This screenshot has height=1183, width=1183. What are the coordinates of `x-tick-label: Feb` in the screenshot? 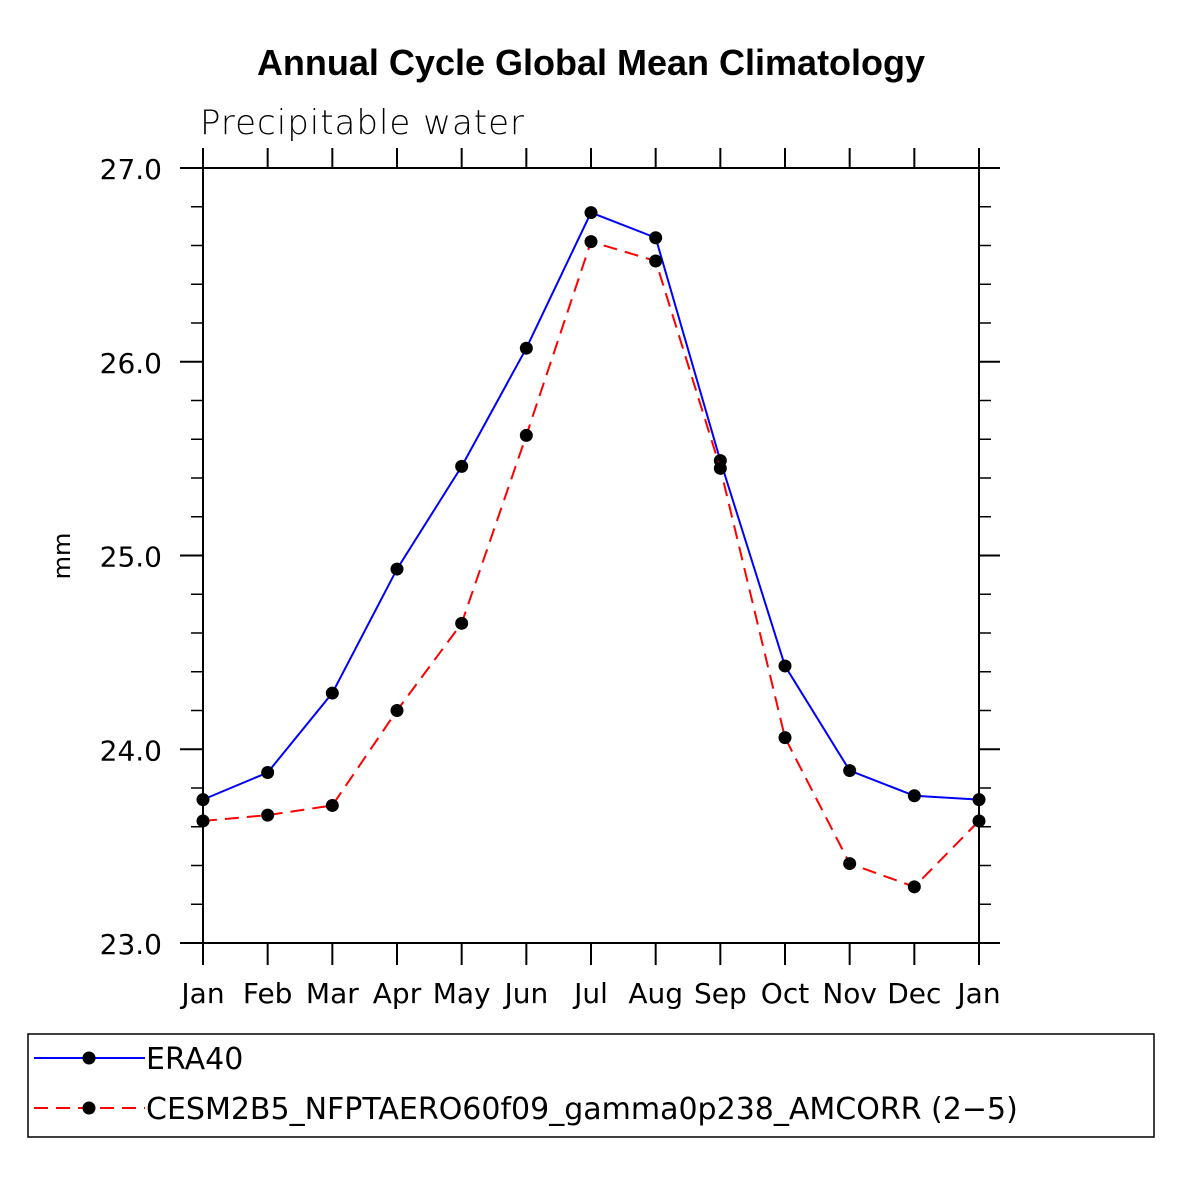 It's located at (268, 993).